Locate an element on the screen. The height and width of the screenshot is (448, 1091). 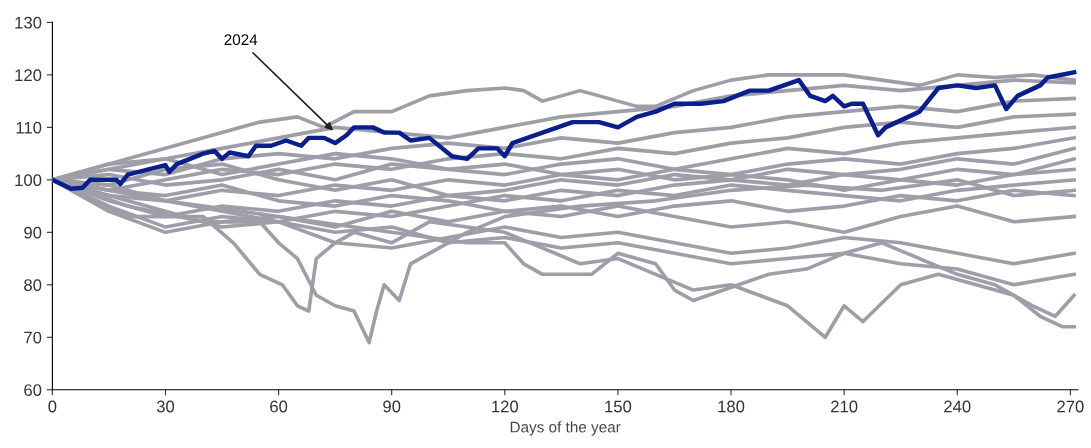
x-tick-label: 120 is located at coordinates (505, 406).